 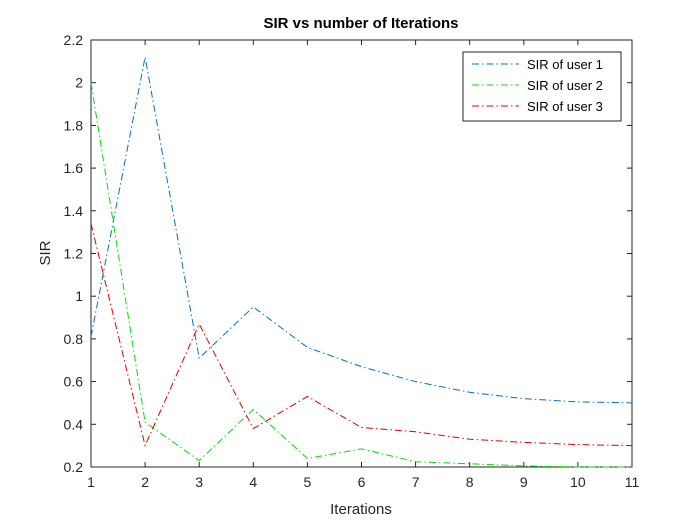 What do you see at coordinates (74, 125) in the screenshot?
I see `y-tick-label: 1.8` at bounding box center [74, 125].